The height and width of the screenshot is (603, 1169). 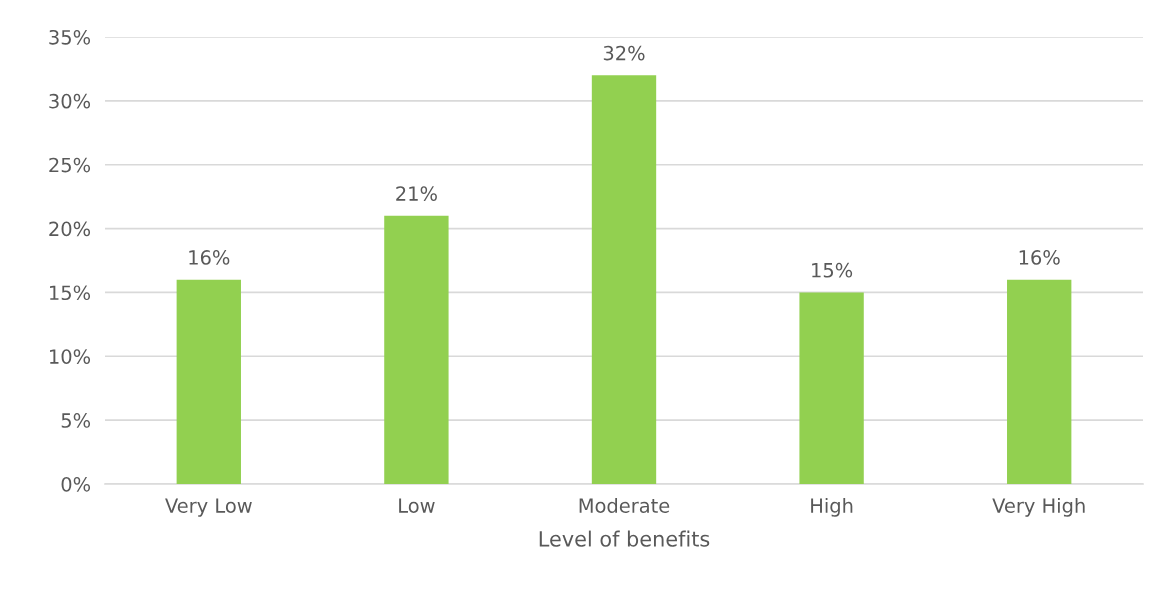 I want to click on x-axis-title: Level of benefits, so click(x=624, y=538).